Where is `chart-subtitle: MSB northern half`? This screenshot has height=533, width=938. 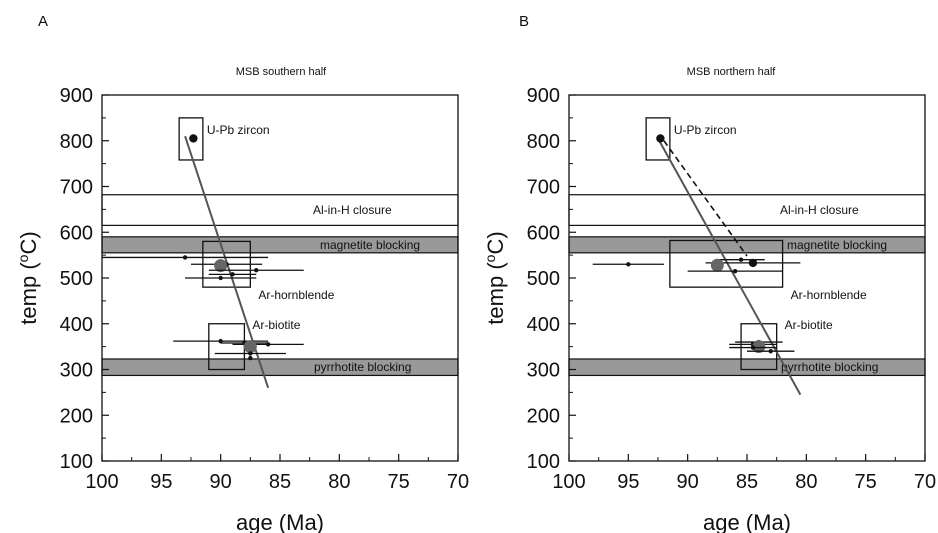
chart-subtitle: MSB northern half is located at coordinates (732, 72).